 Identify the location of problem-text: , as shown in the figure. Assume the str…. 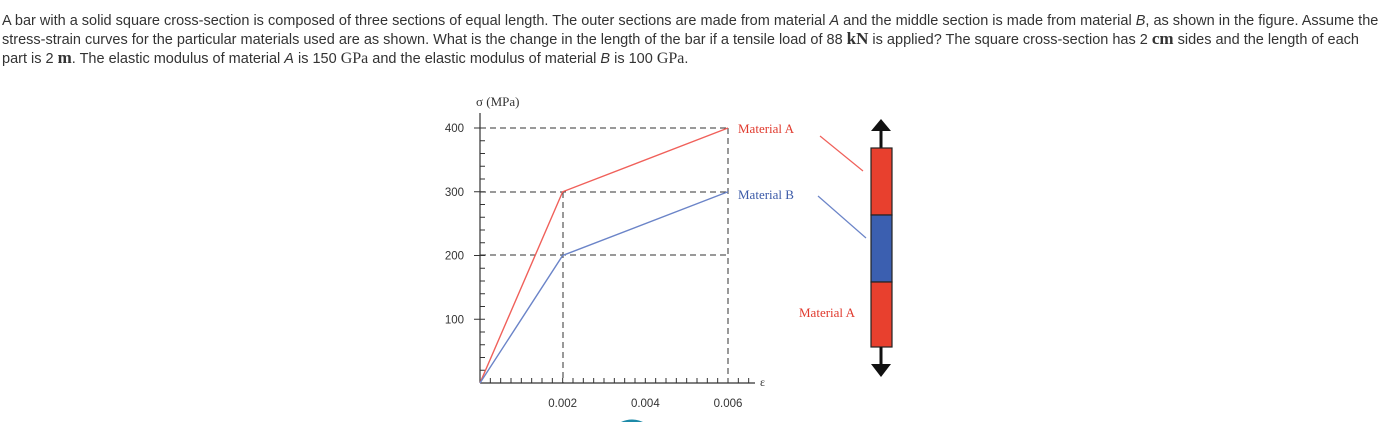
(690, 30).